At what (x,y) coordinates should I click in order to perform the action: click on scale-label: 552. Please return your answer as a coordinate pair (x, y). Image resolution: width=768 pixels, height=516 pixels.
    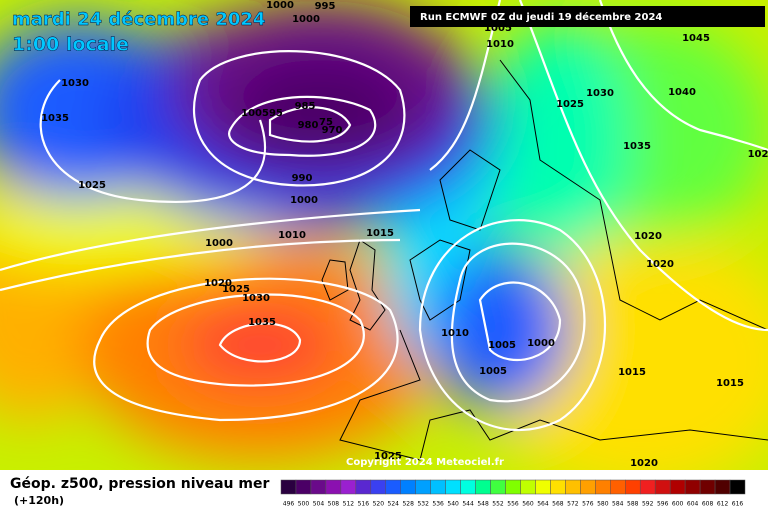
    Looking at the image, I should click on (498, 504).